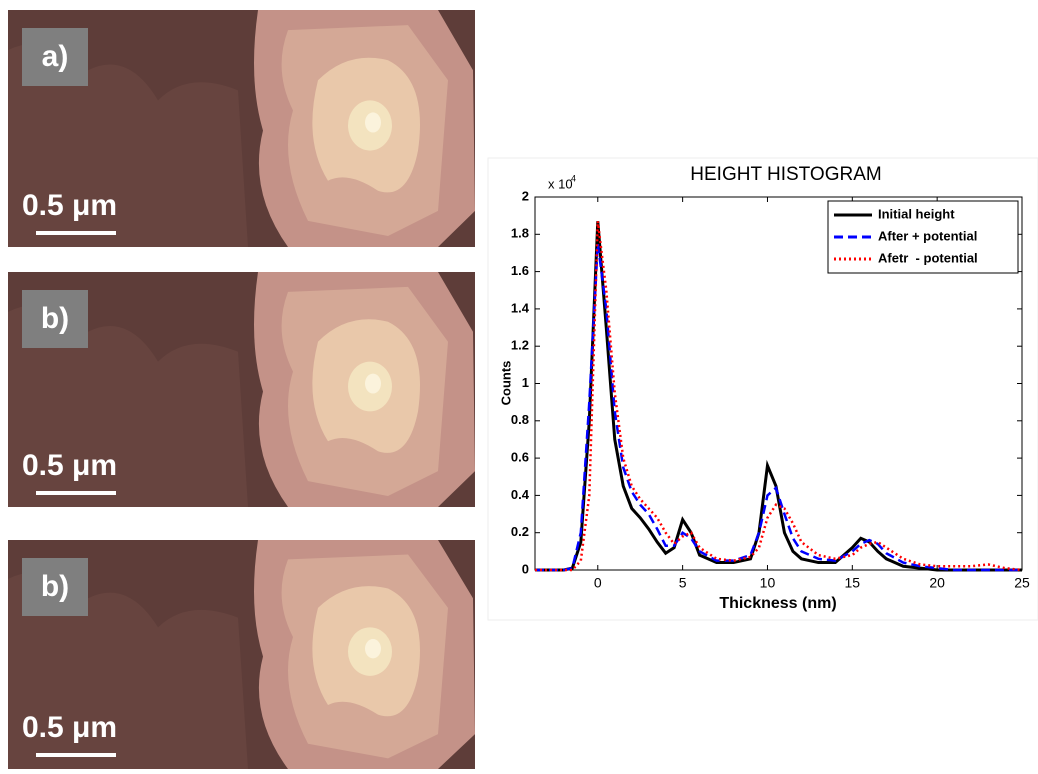 This screenshot has height=774, width=1038. I want to click on legend-box, so click(923, 237).